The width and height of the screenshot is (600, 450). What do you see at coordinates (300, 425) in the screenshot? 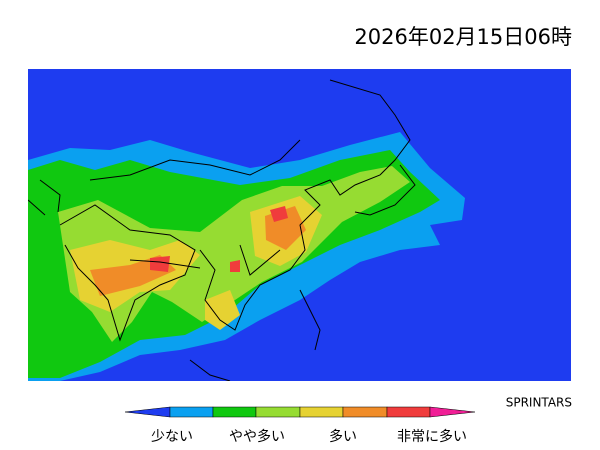
I see `color-legend: 少ない やや多い 多い 非常に多い` at bounding box center [300, 425].